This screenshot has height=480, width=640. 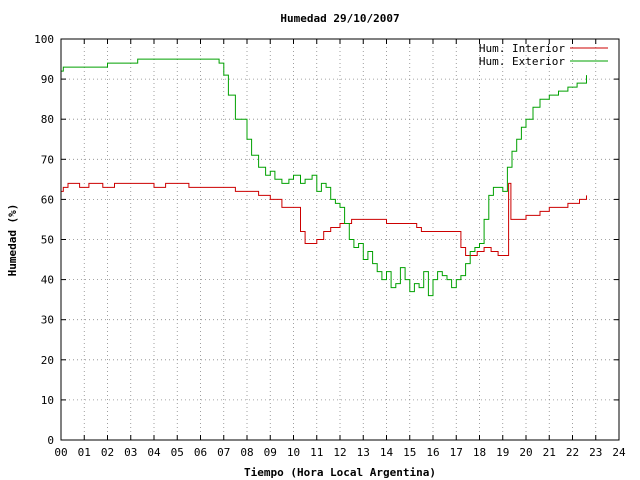 I want to click on x-tick-label: 14, so click(x=387, y=452).